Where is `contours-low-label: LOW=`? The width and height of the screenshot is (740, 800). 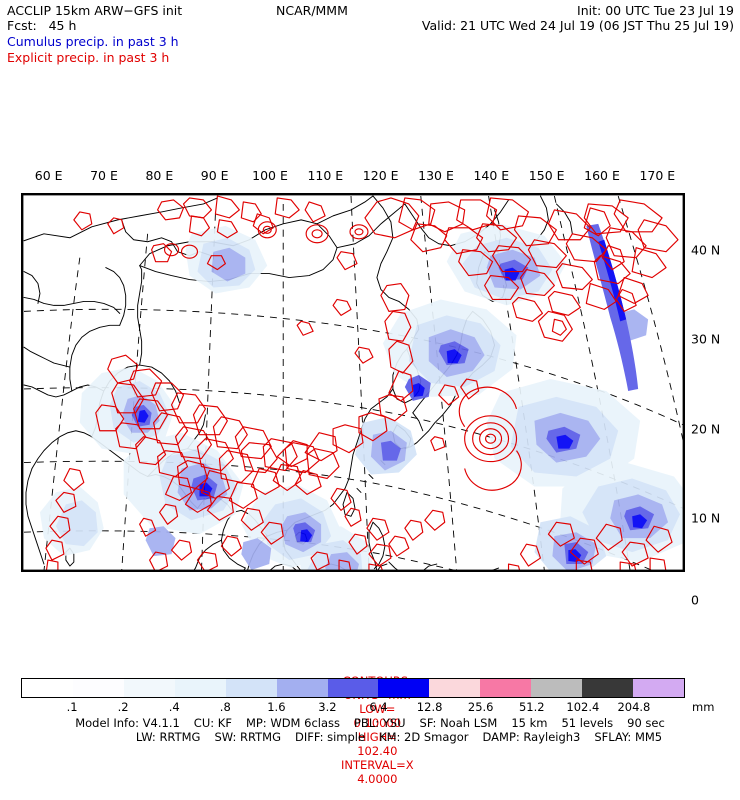 contours-low-label: LOW= is located at coordinates (377, 709).